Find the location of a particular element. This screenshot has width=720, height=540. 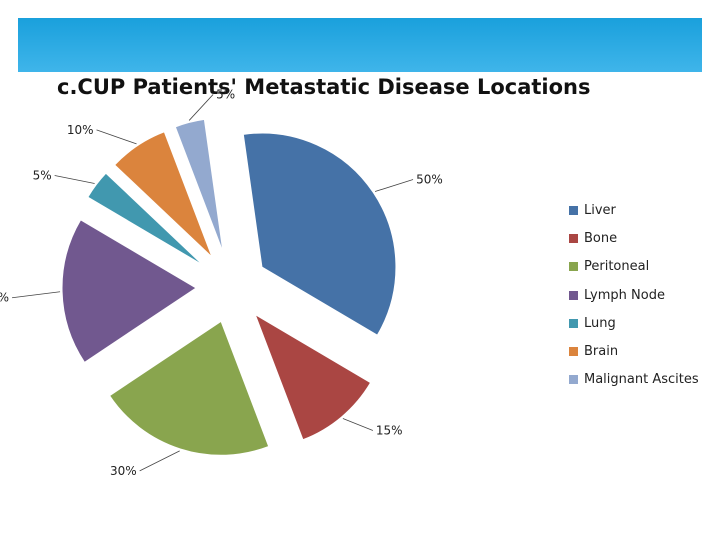

legend-entry: Liver is located at coordinates (634, 210).